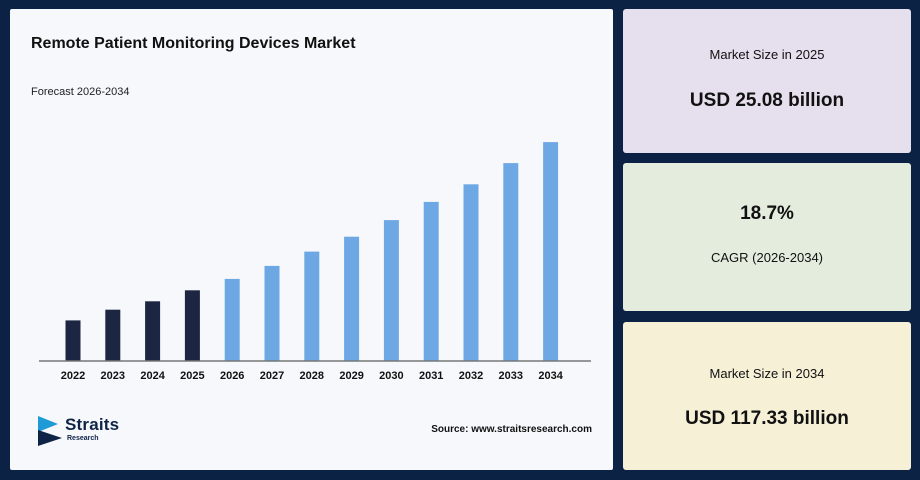  Describe the element at coordinates (83, 438) in the screenshot. I see `logo-subtitle: Research` at that location.